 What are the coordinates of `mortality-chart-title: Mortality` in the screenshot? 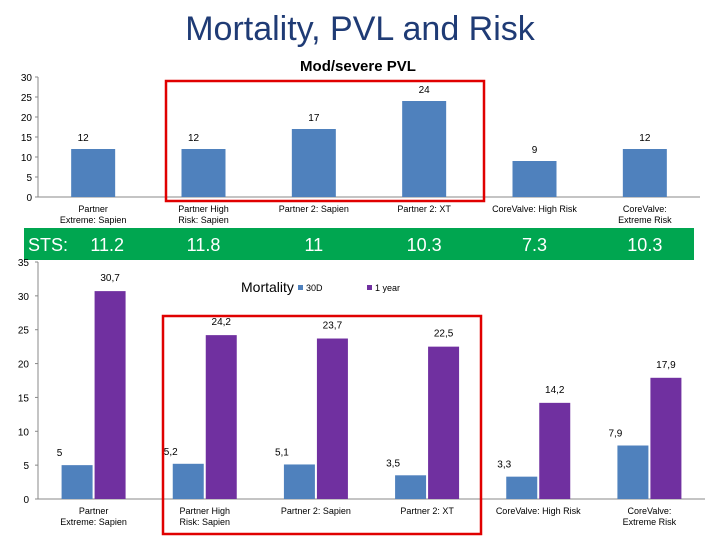 It's located at (267, 287).